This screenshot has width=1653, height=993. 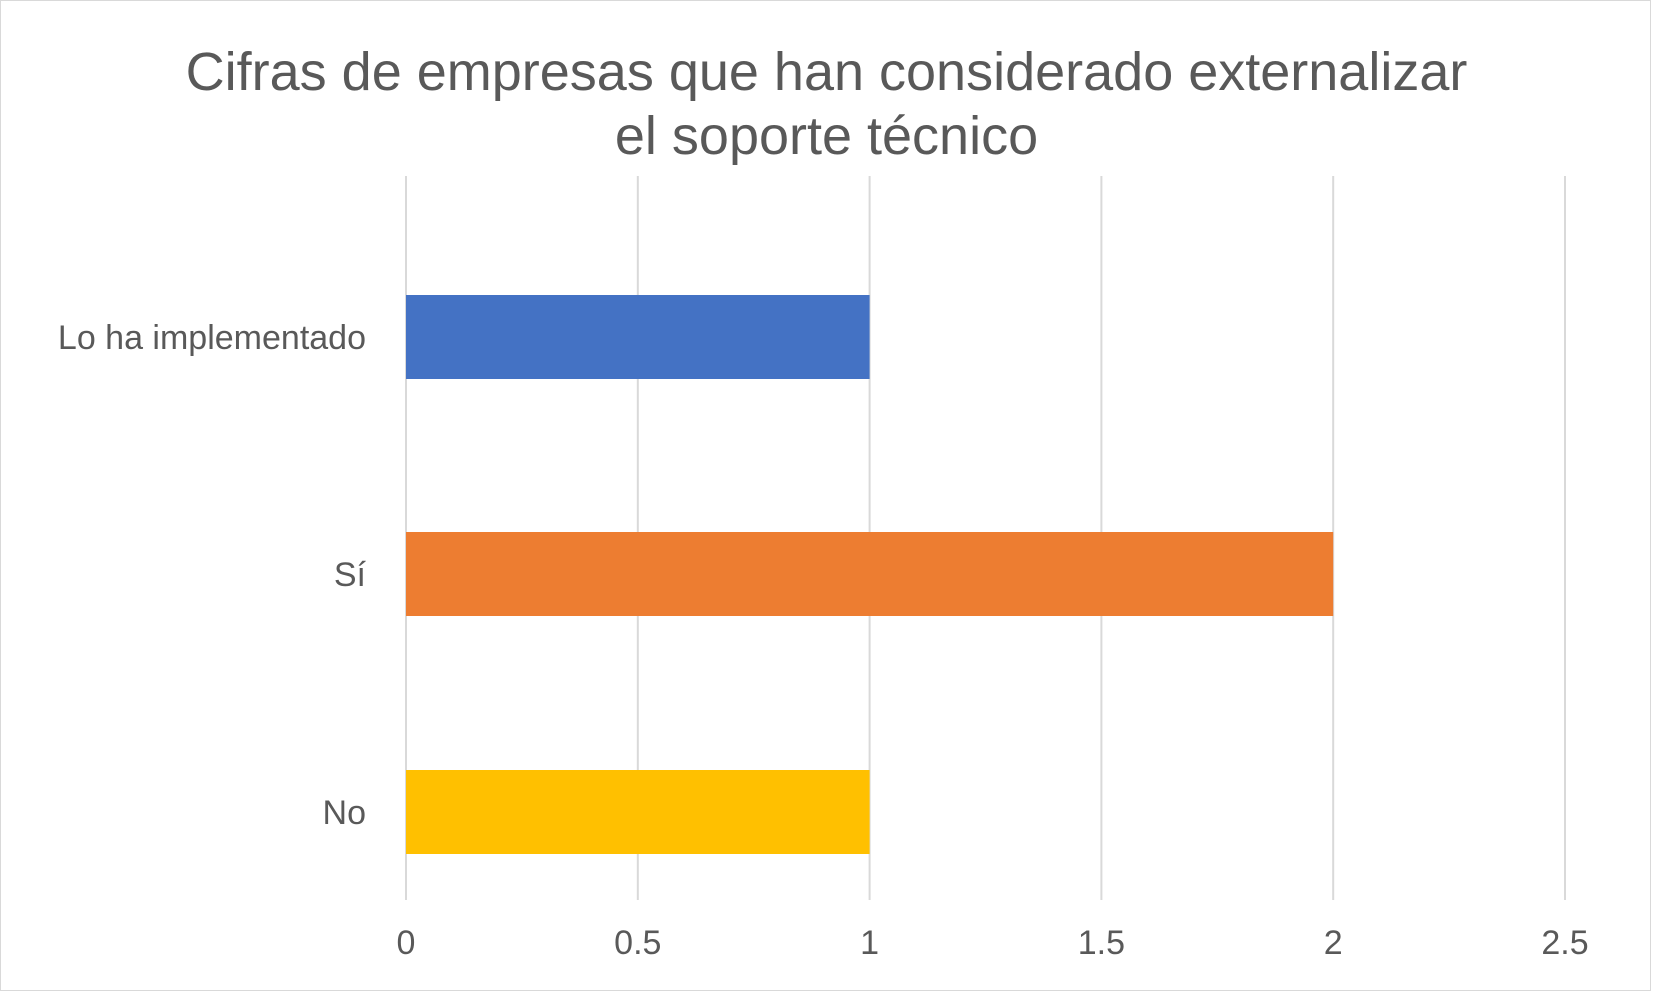 I want to click on category-label: Lo ha implementado, so click(x=212, y=338).